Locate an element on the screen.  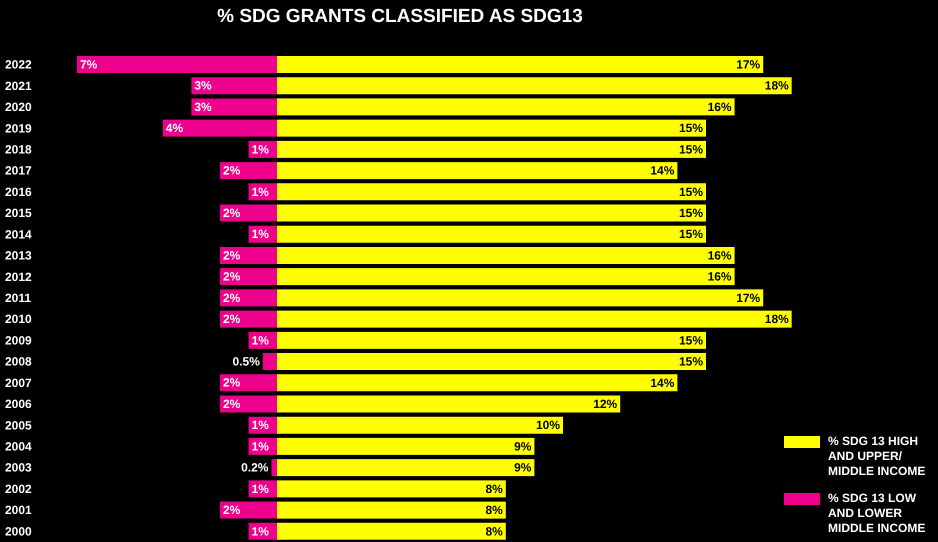
y-tick-label: 2000 is located at coordinates (18, 531).